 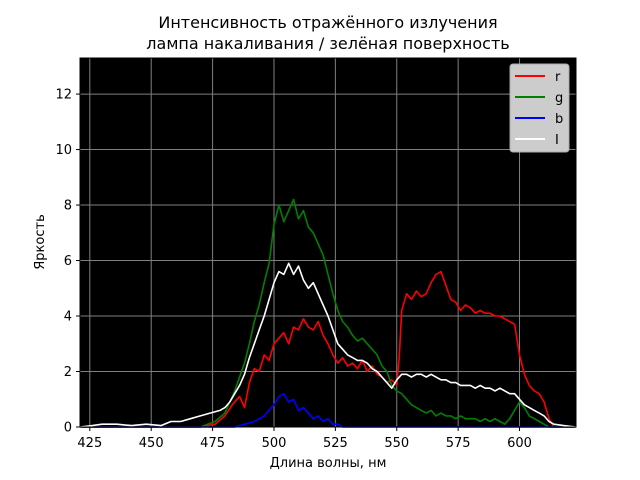 I want to click on y-tick-label: 4, so click(x=68, y=317).